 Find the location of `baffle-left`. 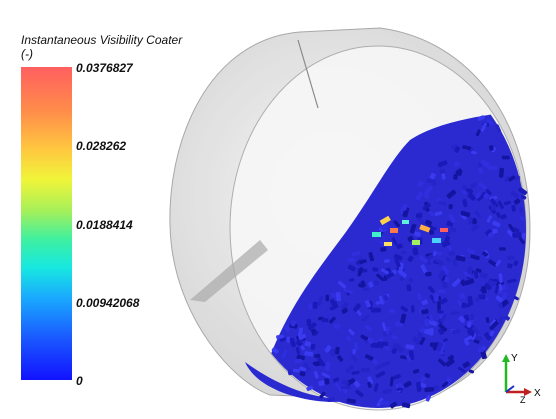

baffle-left is located at coordinates (229, 271).